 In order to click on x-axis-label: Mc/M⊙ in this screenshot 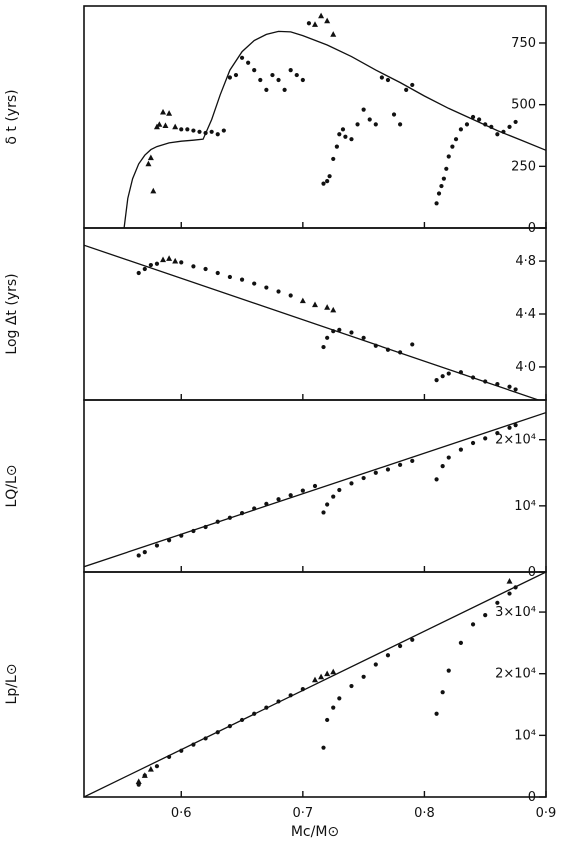, I will do `click(315, 832)`.